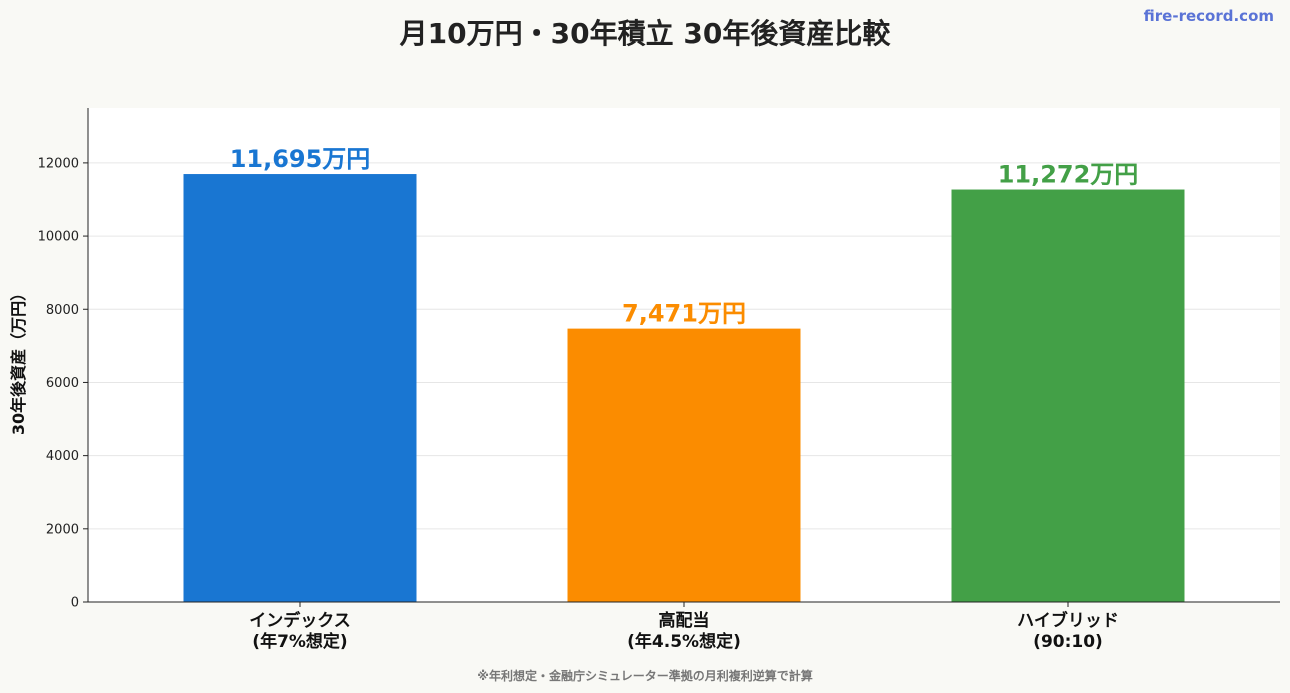 The image size is (1290, 693). Describe the element at coordinates (299, 641) in the screenshot. I see `x-tick-label: (年7%想定)` at that location.